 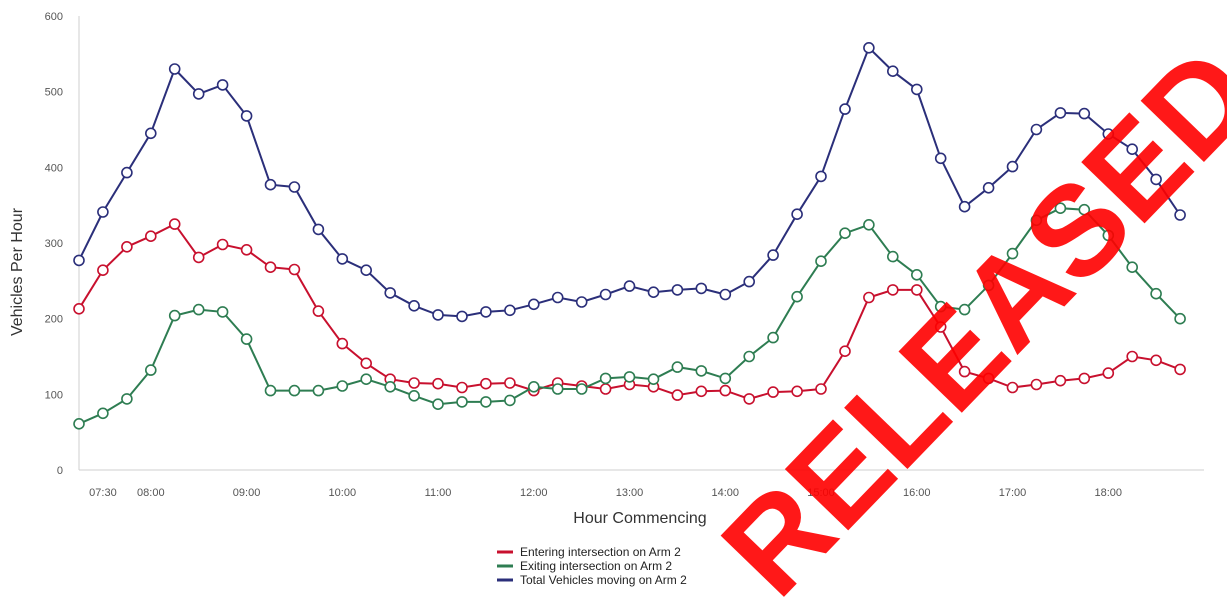 I want to click on legend-label: Total Vehicles moving on Arm 2, so click(x=603, y=580).